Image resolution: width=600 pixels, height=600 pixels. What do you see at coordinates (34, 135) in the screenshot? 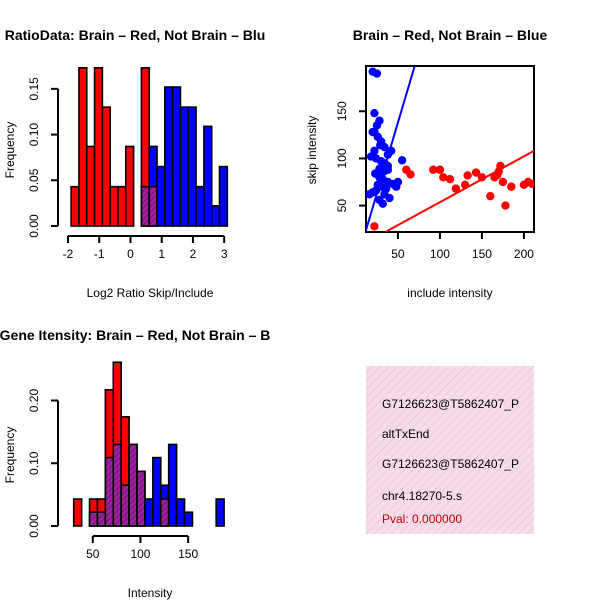
I see `ratio-histogram-y-tick-label: 0.10` at bounding box center [34, 135].